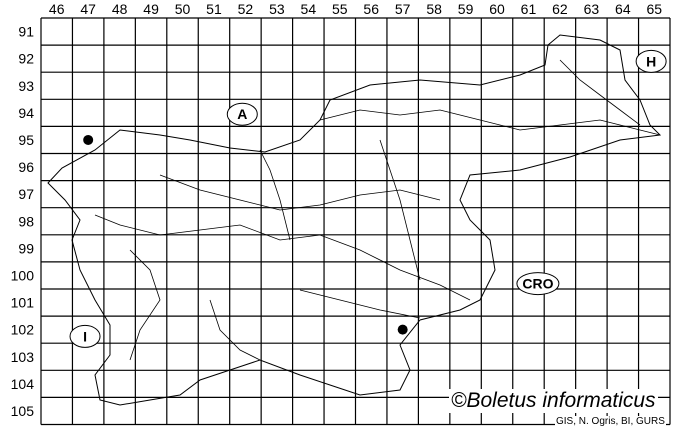 The height and width of the screenshot is (436, 680). What do you see at coordinates (23, 384) in the screenshot?
I see `row-label: 104` at bounding box center [23, 384].